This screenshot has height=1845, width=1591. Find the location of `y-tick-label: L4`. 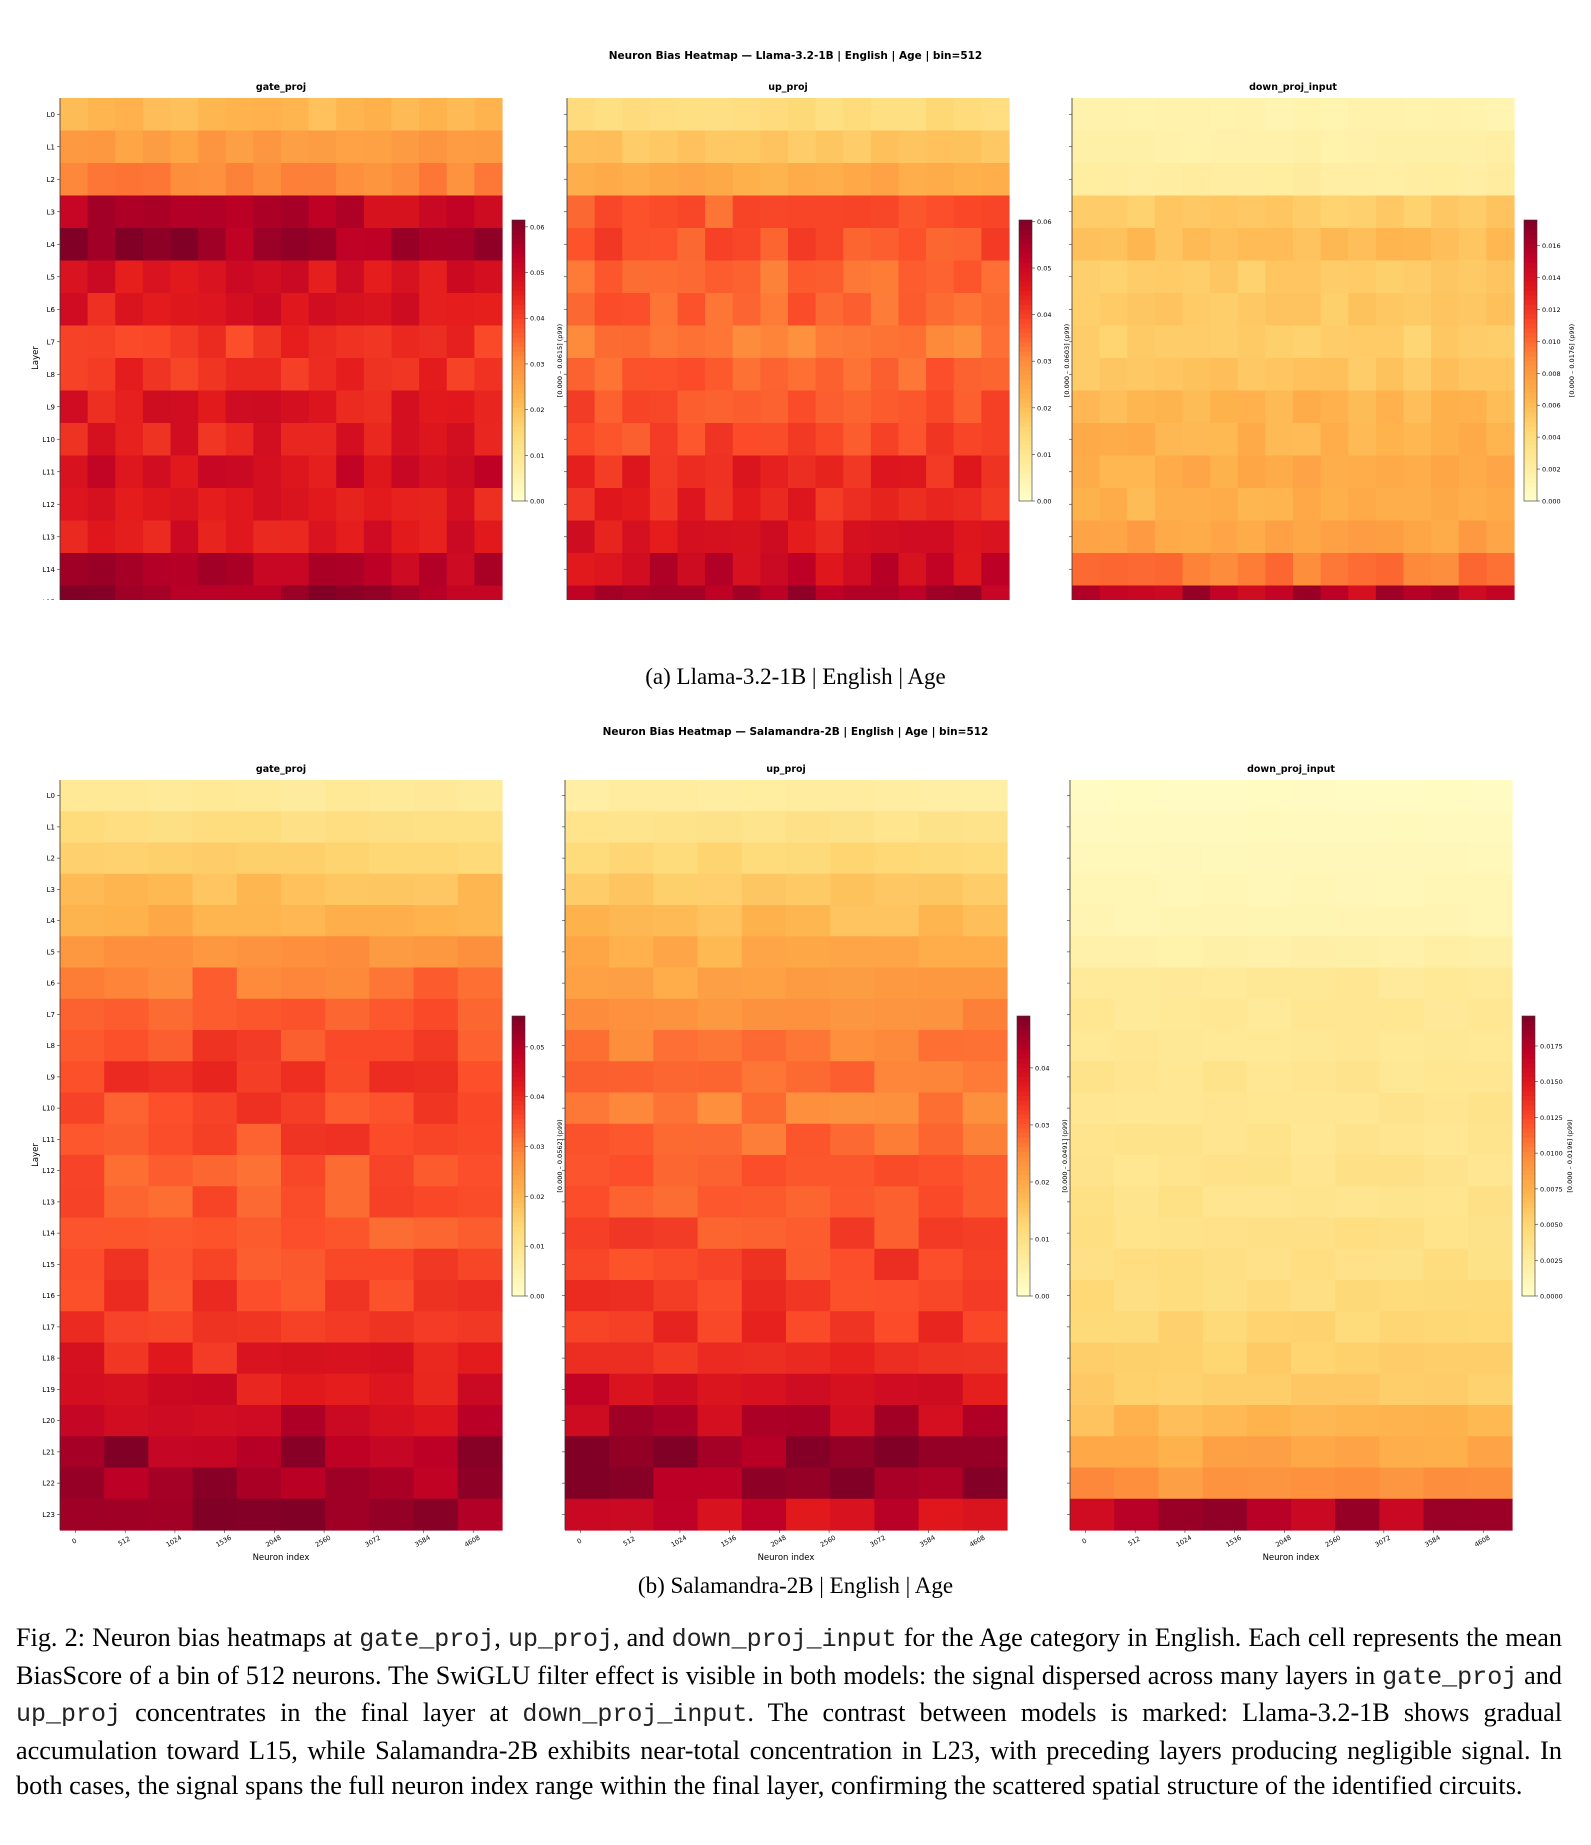

y-tick-label: L4 is located at coordinates (51, 921).